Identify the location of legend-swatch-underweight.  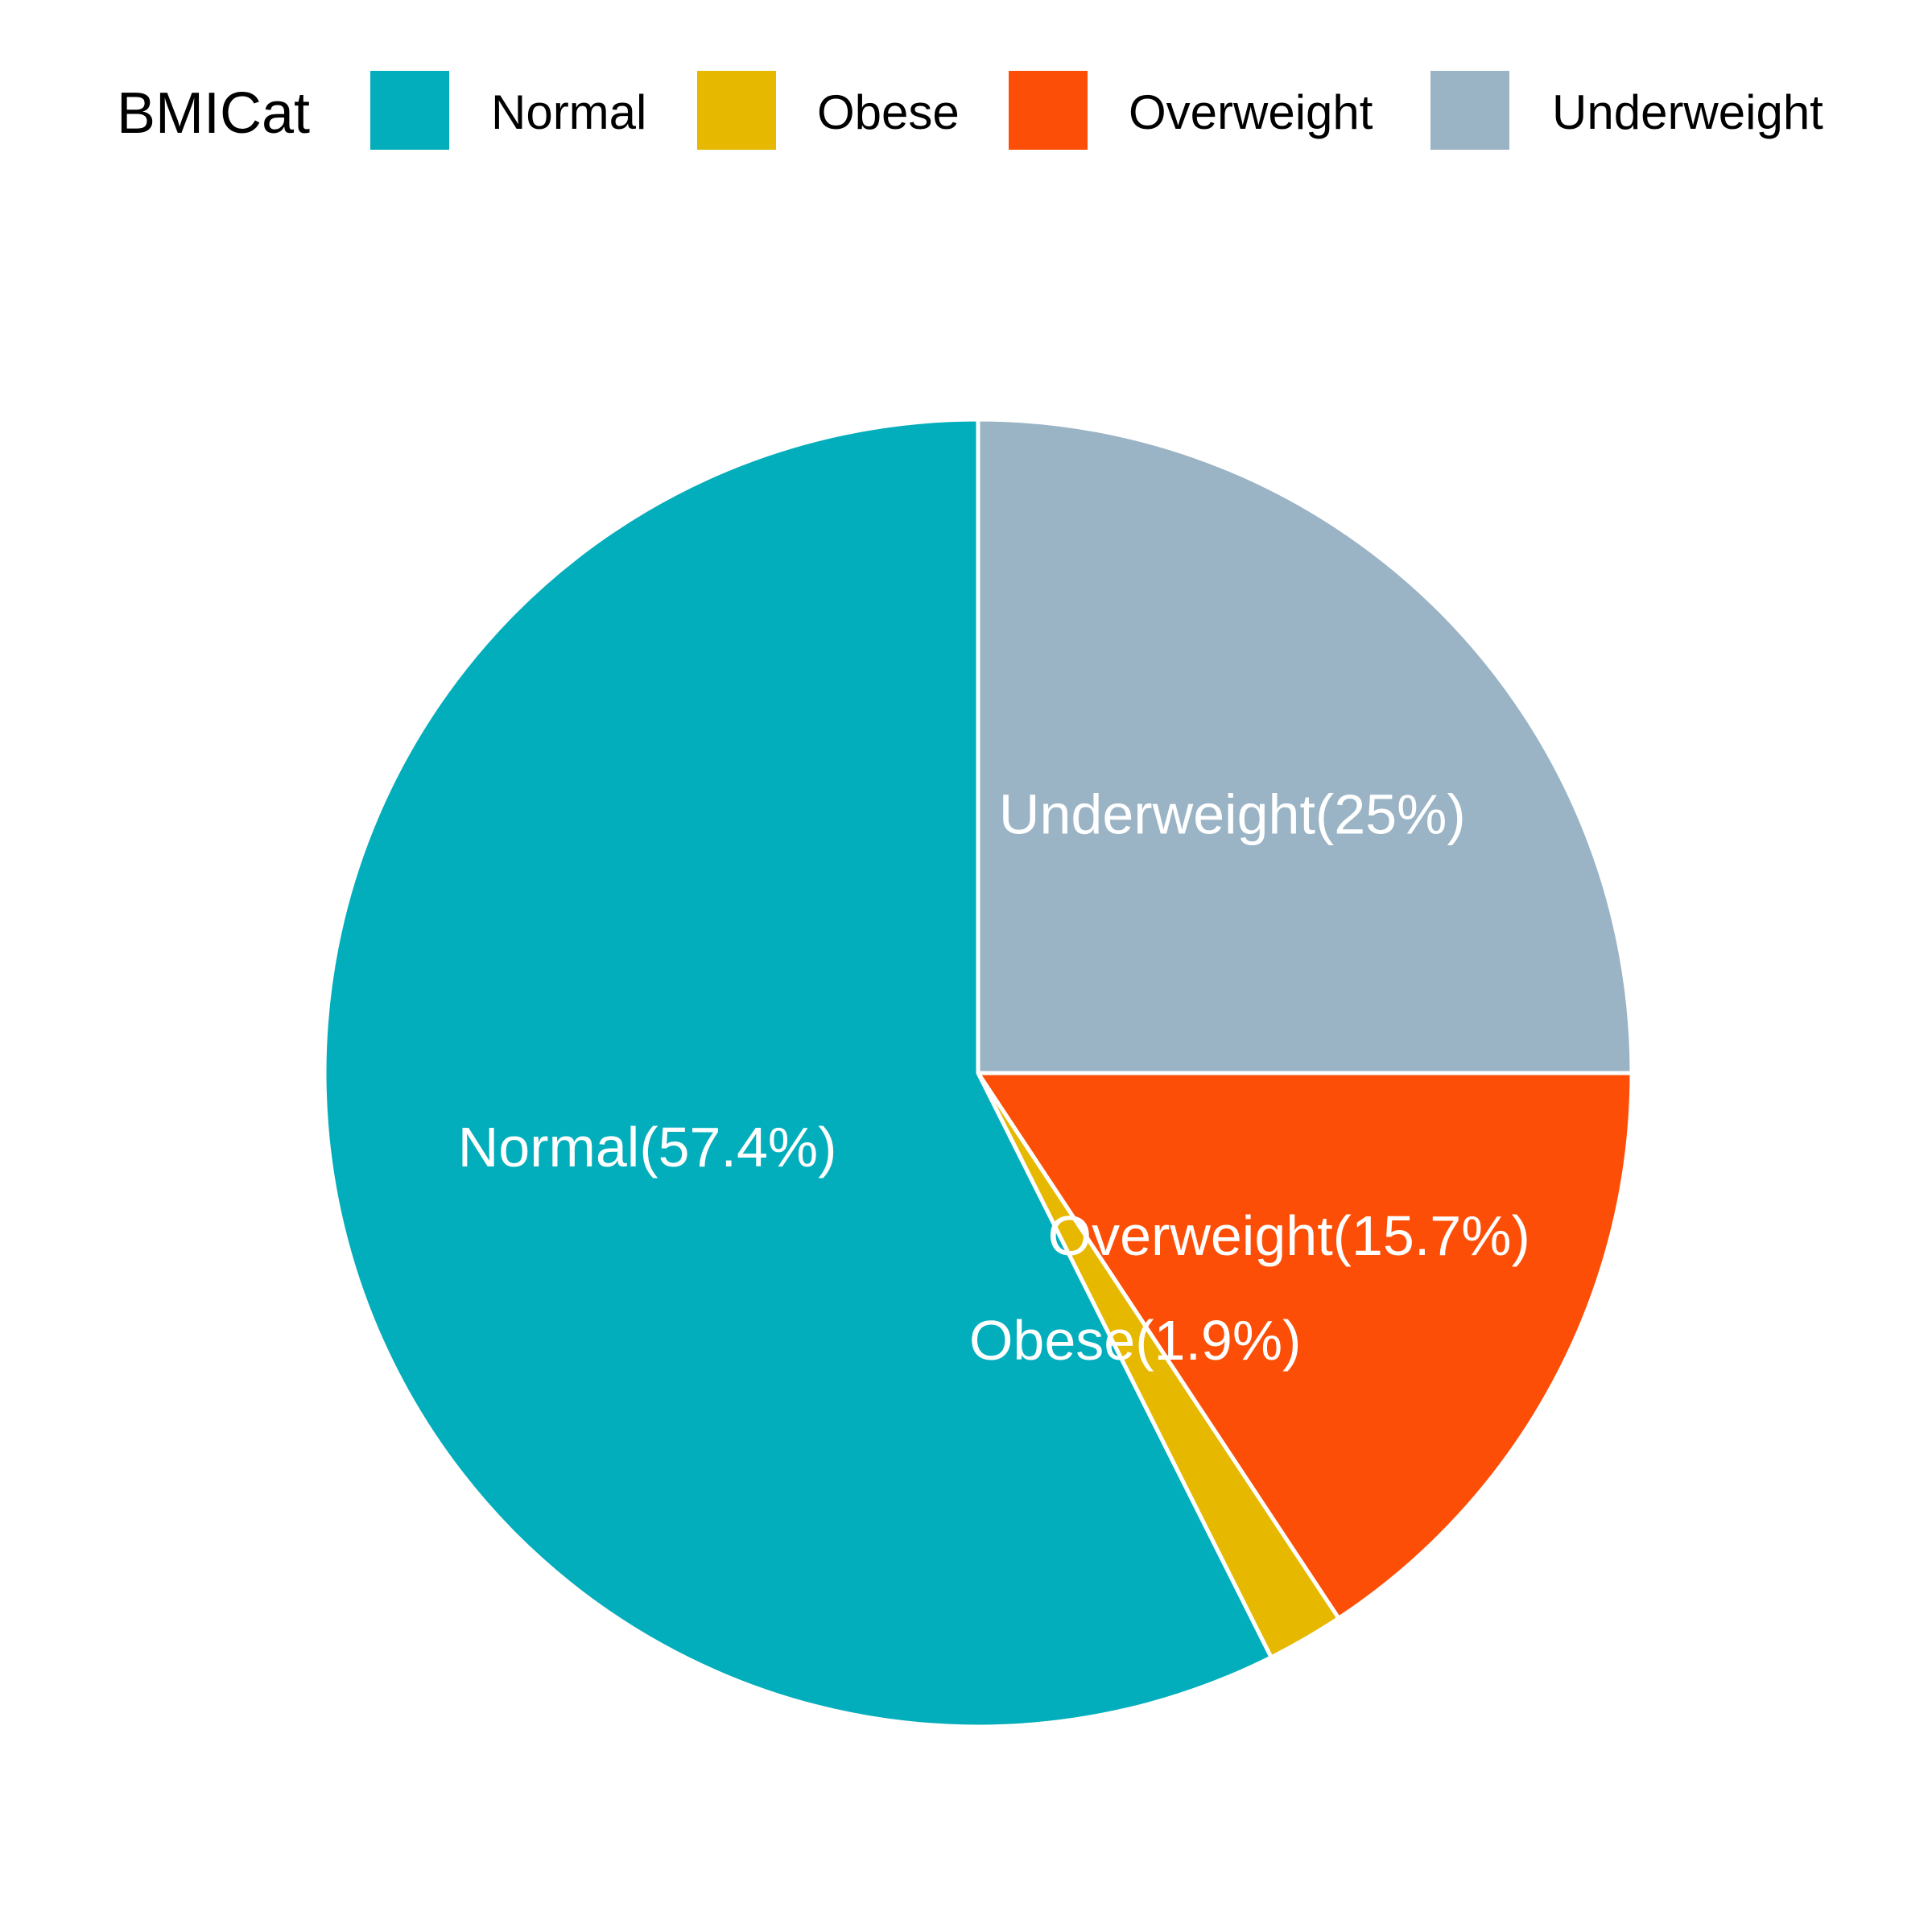
(1469, 111).